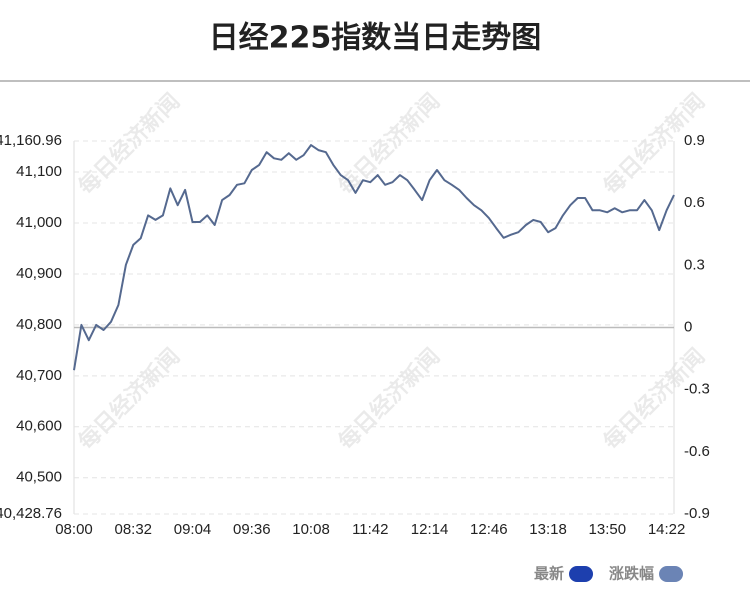  What do you see at coordinates (631, 574) in the screenshot?
I see `legend-label: 涨跌幅` at bounding box center [631, 574].